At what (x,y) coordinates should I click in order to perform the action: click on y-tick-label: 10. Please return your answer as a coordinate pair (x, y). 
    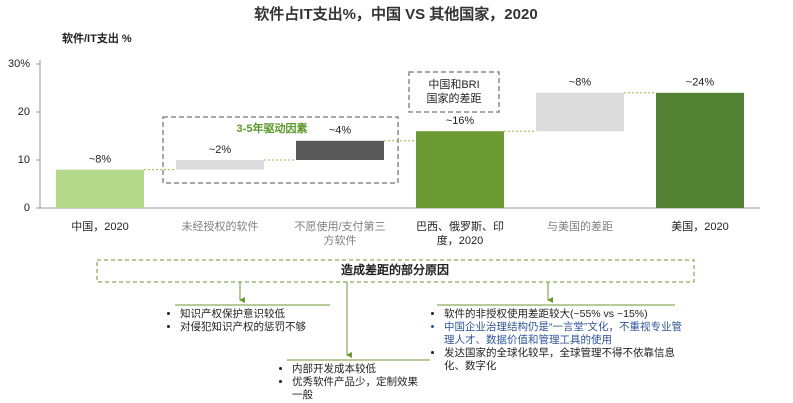
    Looking at the image, I should click on (24, 160).